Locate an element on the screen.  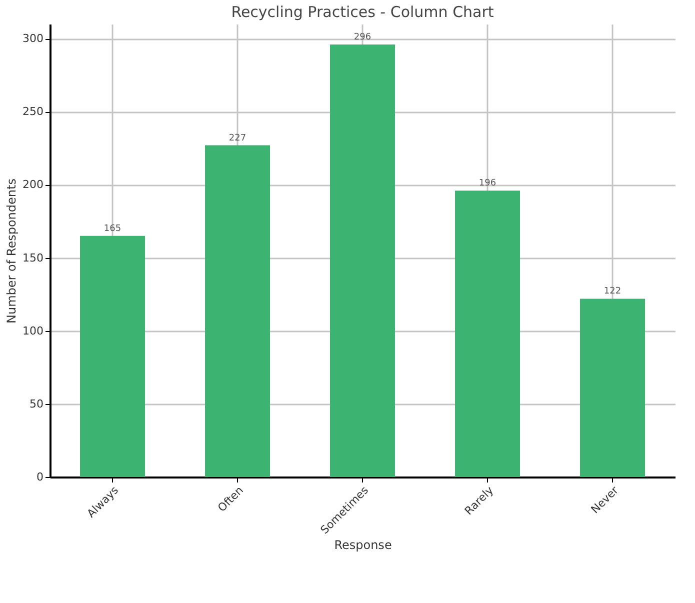
data-label: 165 is located at coordinates (113, 229).